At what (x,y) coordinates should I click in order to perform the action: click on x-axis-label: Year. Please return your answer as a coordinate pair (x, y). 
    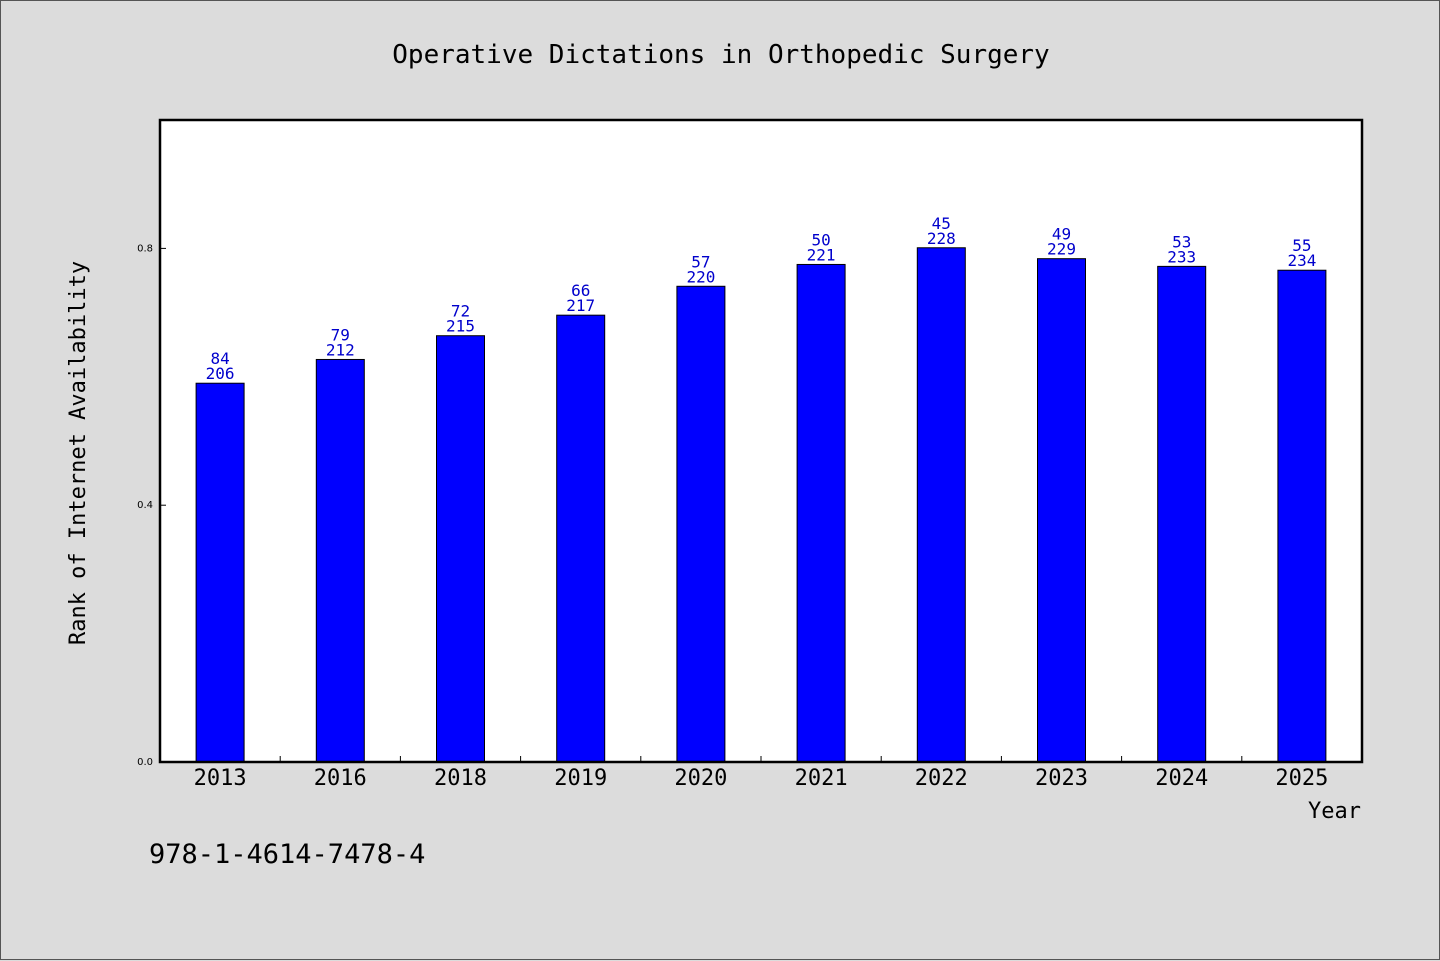
    Looking at the image, I should click on (1334, 811).